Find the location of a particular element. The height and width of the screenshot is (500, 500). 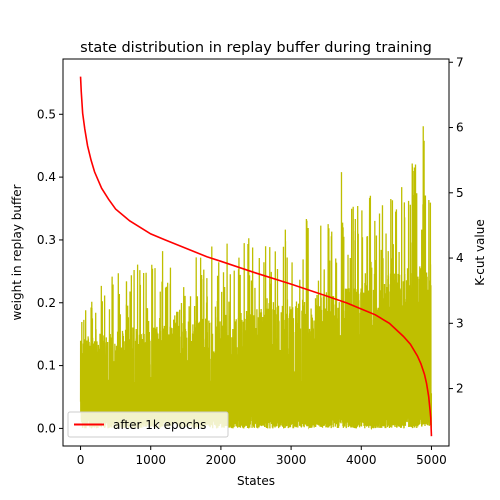

y2-tick-label: 6 is located at coordinates (460, 128).